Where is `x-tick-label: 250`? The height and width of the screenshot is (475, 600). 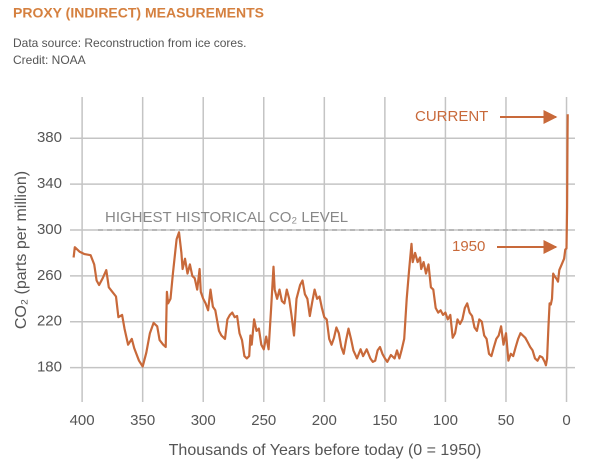 x-tick-label: 250 is located at coordinates (263, 420).